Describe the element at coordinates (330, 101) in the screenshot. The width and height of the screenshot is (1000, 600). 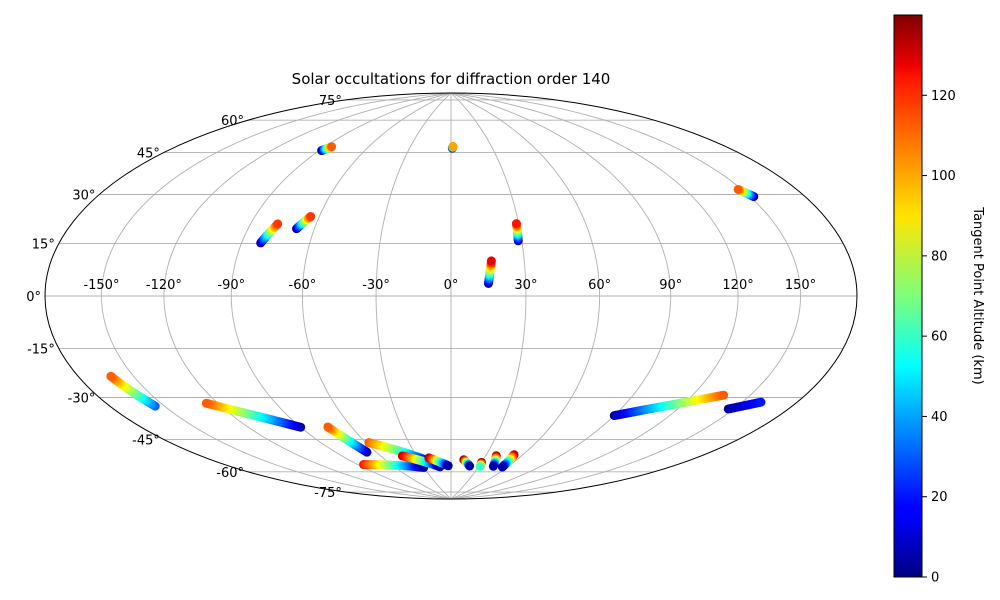
I see `lat-tick-label: 75°` at that location.